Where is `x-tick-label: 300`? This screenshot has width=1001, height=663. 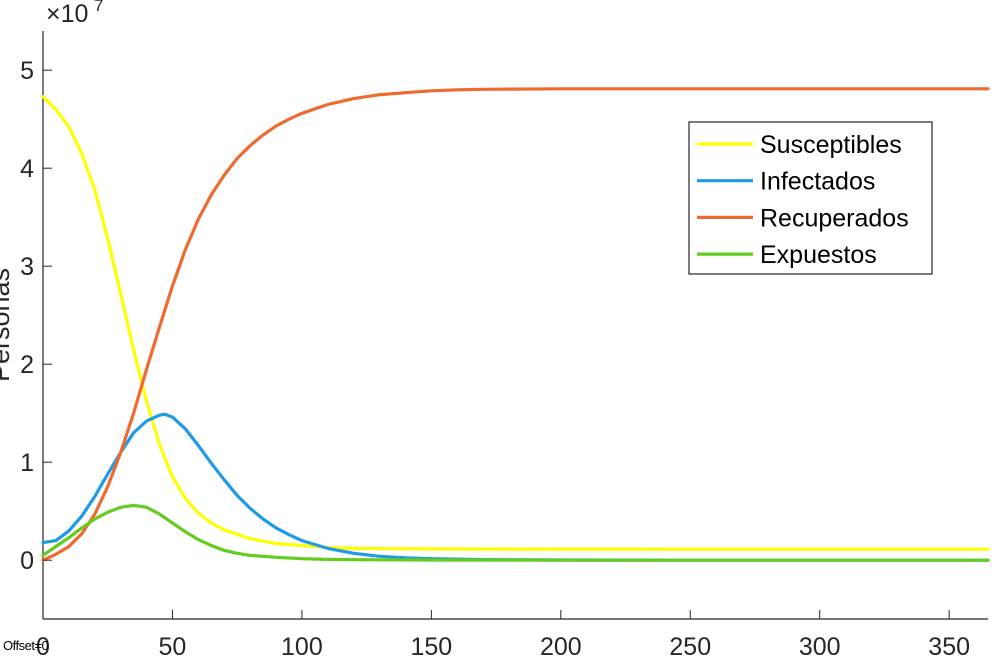
x-tick-label: 300 is located at coordinates (820, 647).